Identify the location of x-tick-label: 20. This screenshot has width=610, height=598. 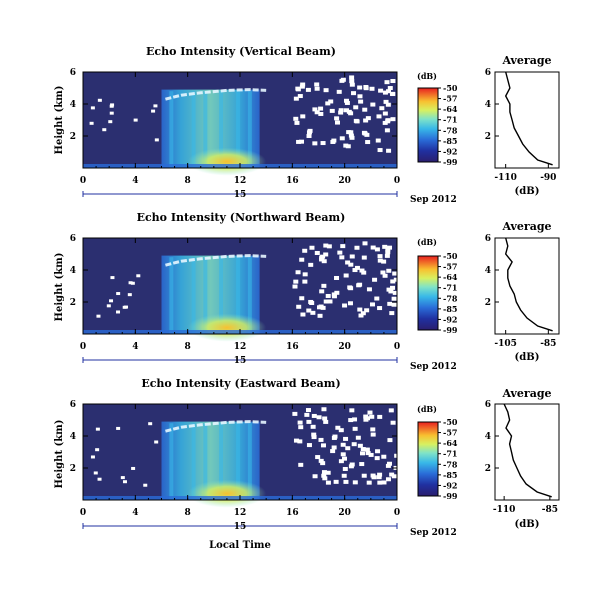
(344, 513).